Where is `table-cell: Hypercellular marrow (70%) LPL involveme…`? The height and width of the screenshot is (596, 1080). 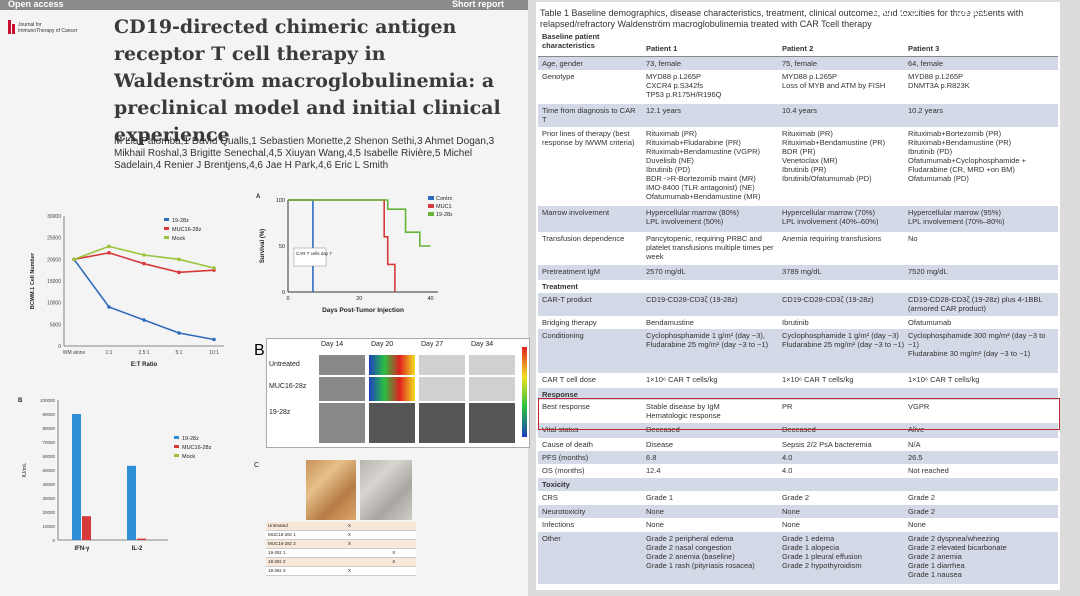
table-cell: Hypercellular marrow (70%) LPL involveme… is located at coordinates (830, 217).